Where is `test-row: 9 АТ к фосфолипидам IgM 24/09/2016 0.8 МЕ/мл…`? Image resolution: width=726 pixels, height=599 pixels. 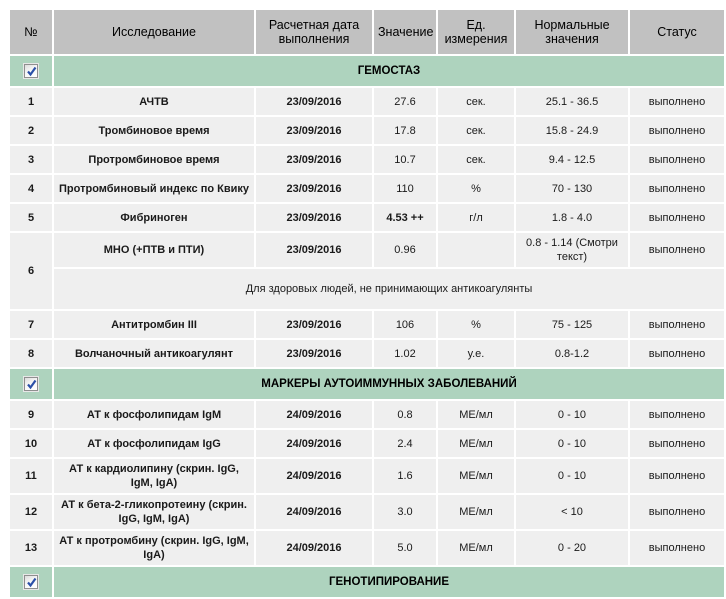
test-row: 9 АТ к фосфолипидам IgM 24/09/2016 0.8 МЕ/мл… is located at coordinates (367, 414).